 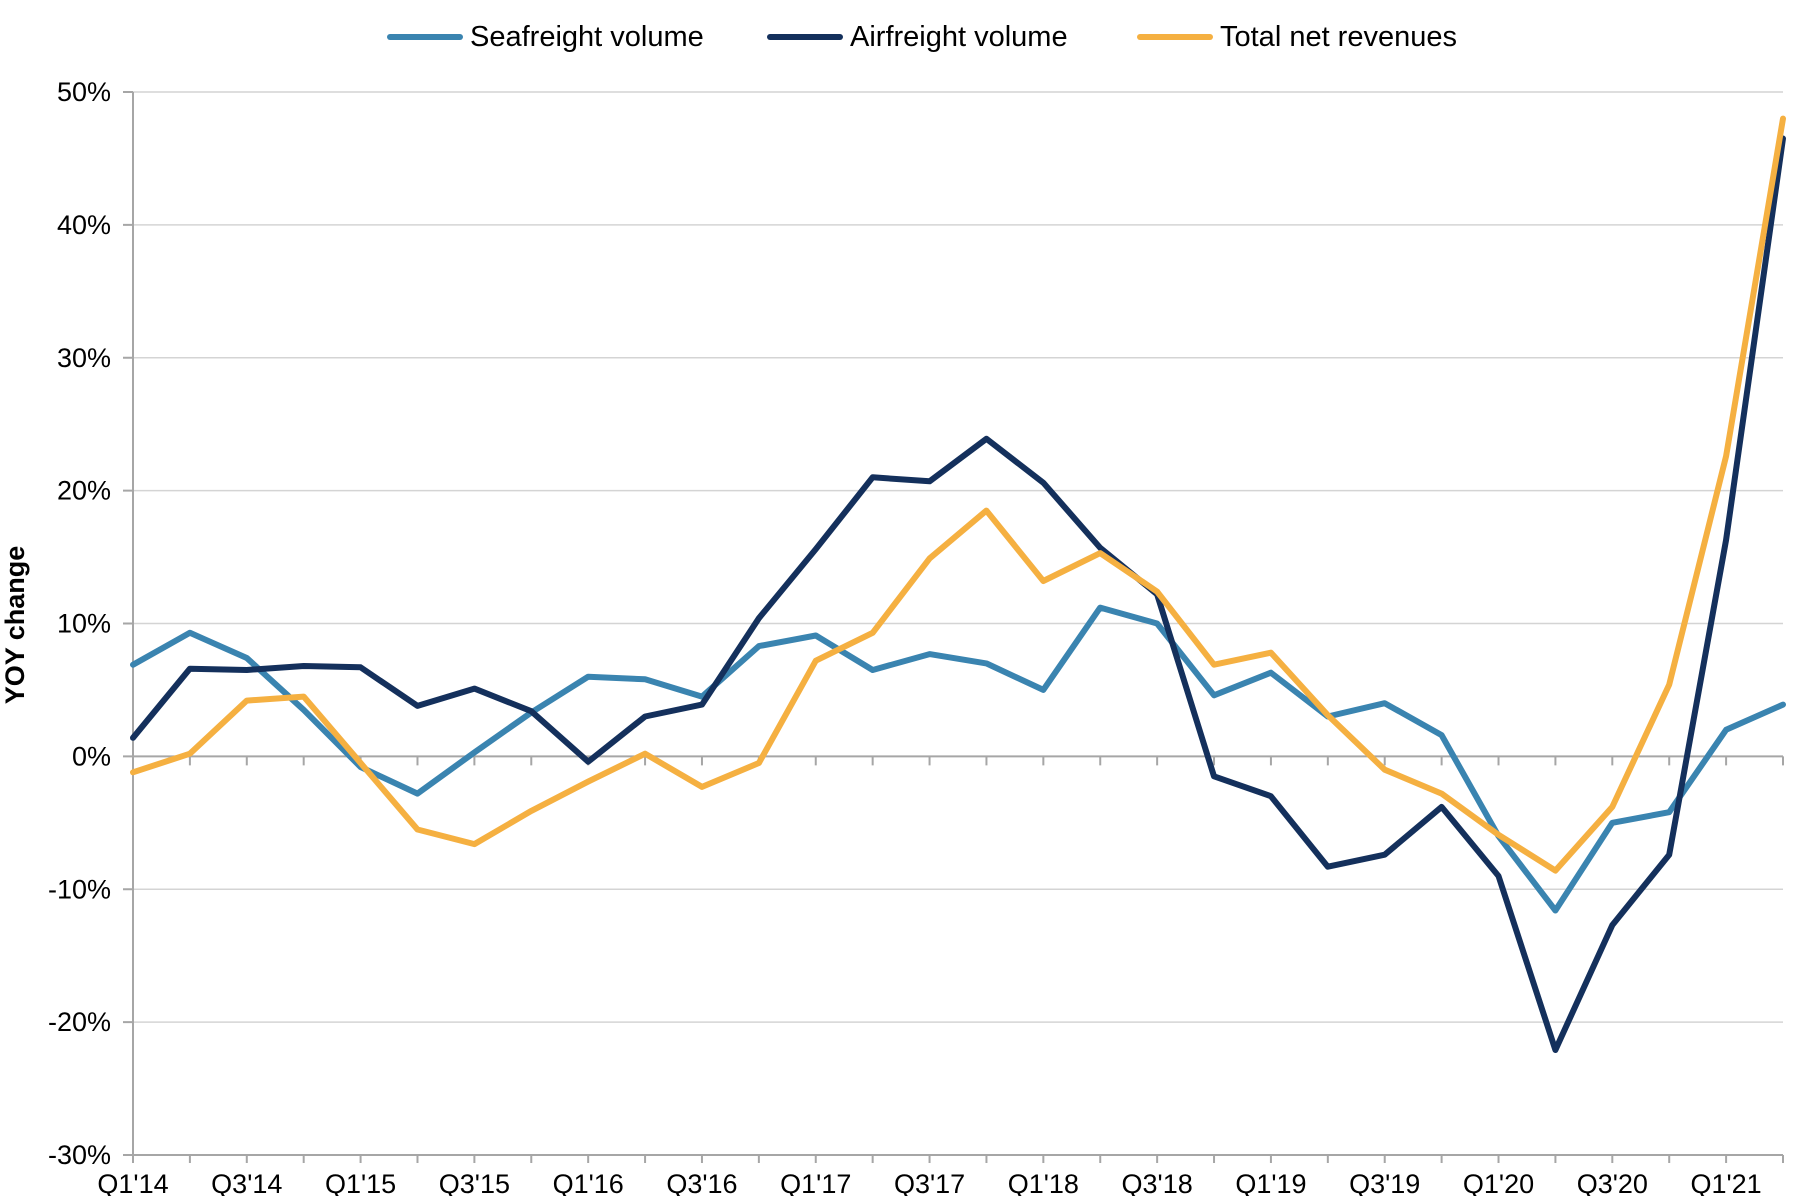 What do you see at coordinates (1725, 1182) in the screenshot?
I see `x-tick-label: Q1'21` at bounding box center [1725, 1182].